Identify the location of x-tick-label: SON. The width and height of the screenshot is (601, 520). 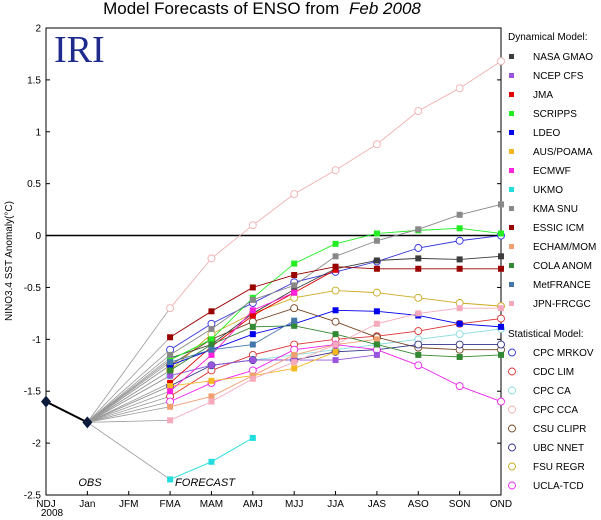
(460, 504).